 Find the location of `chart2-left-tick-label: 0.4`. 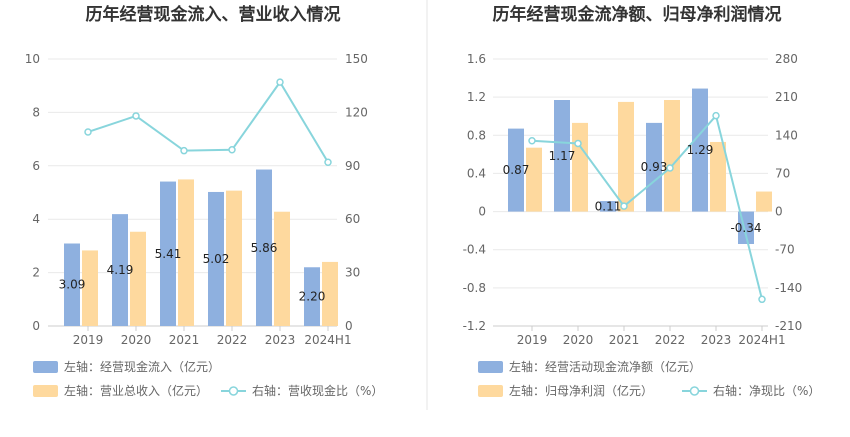

chart2-left-tick-label: 0.4 is located at coordinates (476, 173).